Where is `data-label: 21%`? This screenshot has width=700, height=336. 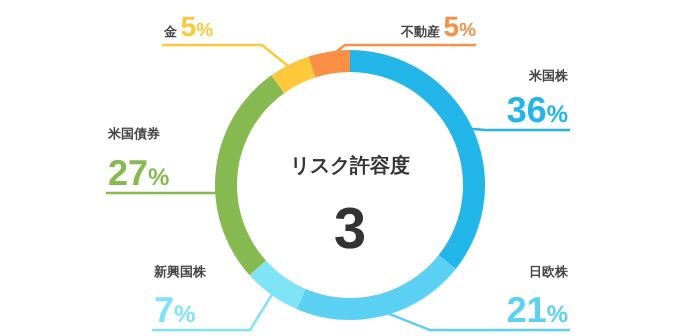 data-label: 21% is located at coordinates (537, 309).